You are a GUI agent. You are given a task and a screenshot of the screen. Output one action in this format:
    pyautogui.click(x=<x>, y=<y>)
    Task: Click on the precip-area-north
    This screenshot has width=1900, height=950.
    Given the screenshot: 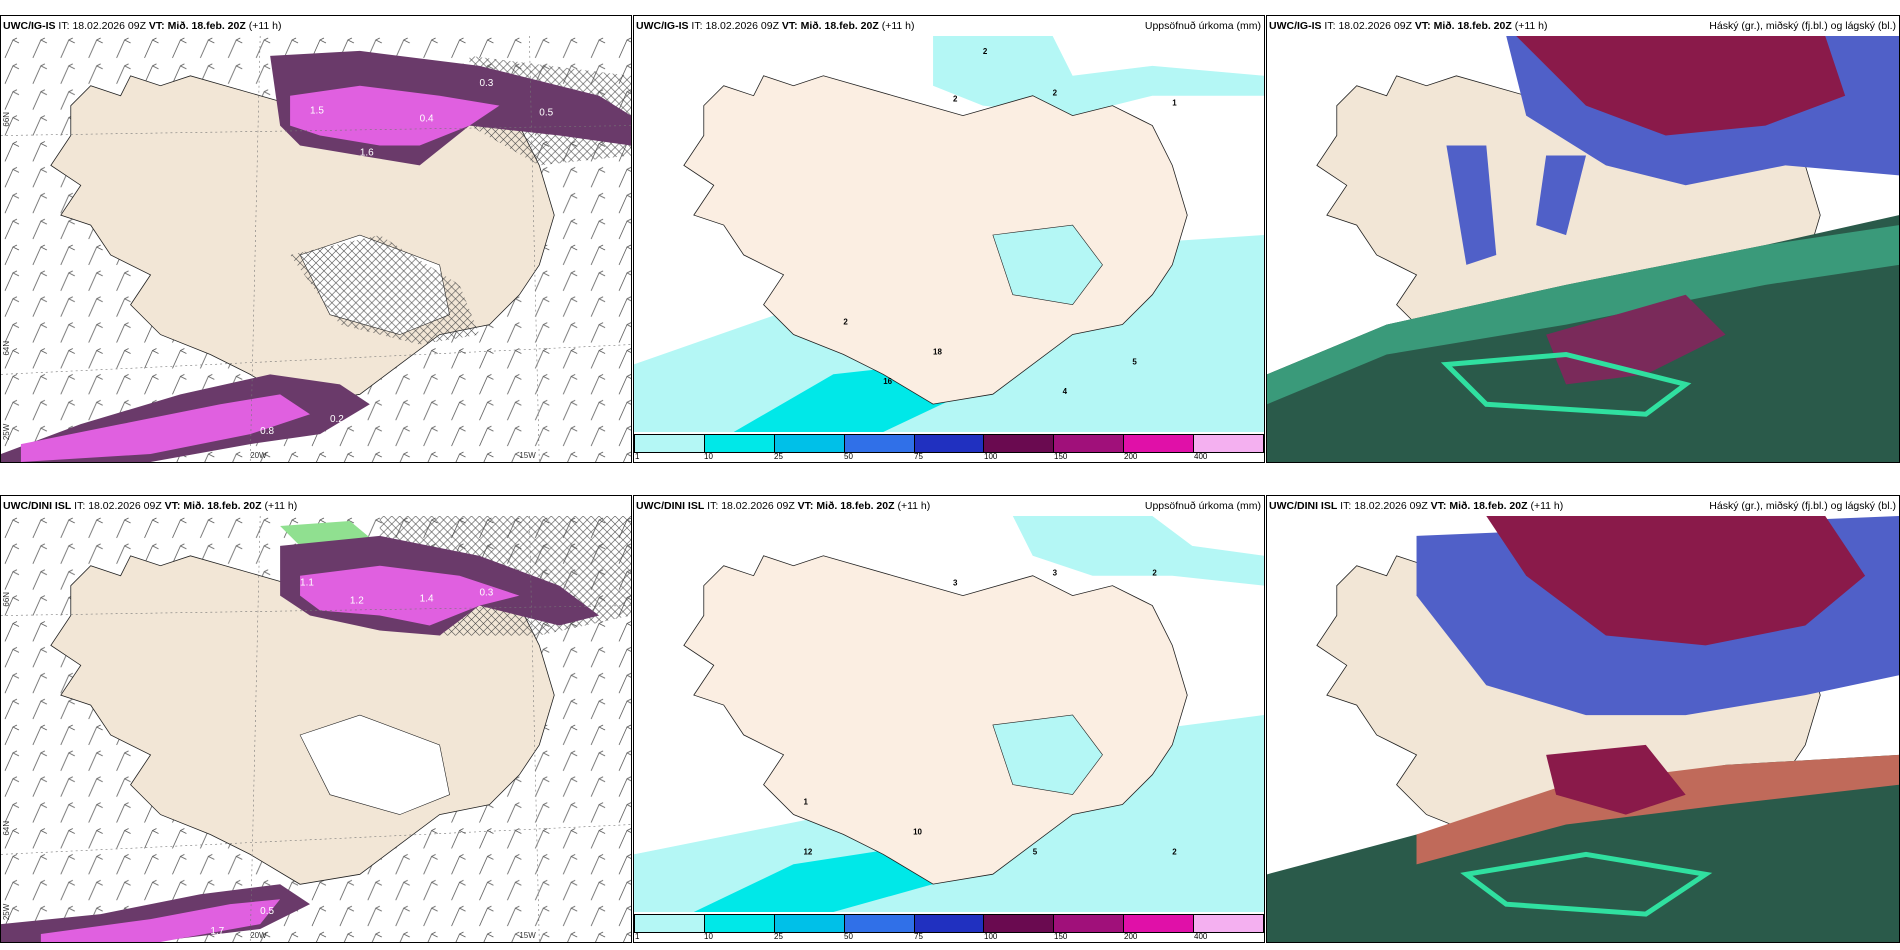 What is the action you would take?
    pyautogui.click(x=1098, y=76)
    